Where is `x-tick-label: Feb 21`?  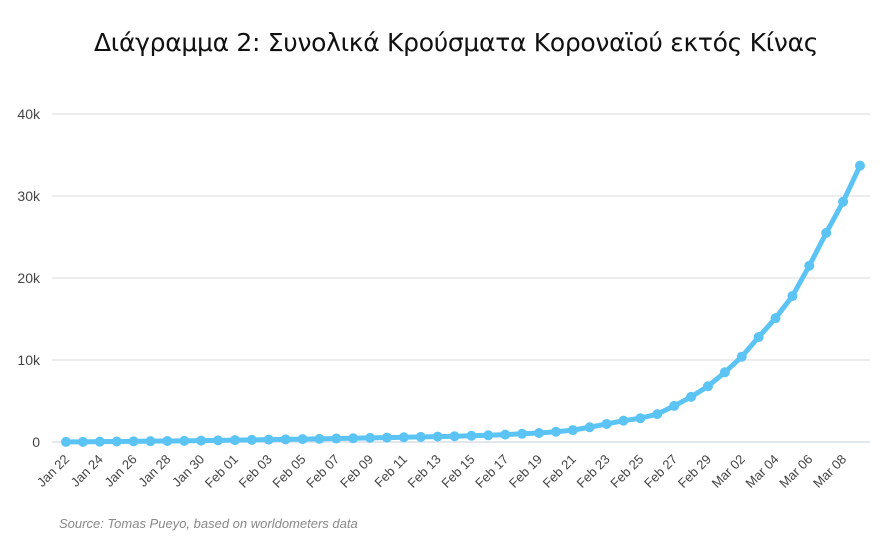 x-tick-label: Feb 21 is located at coordinates (559, 471).